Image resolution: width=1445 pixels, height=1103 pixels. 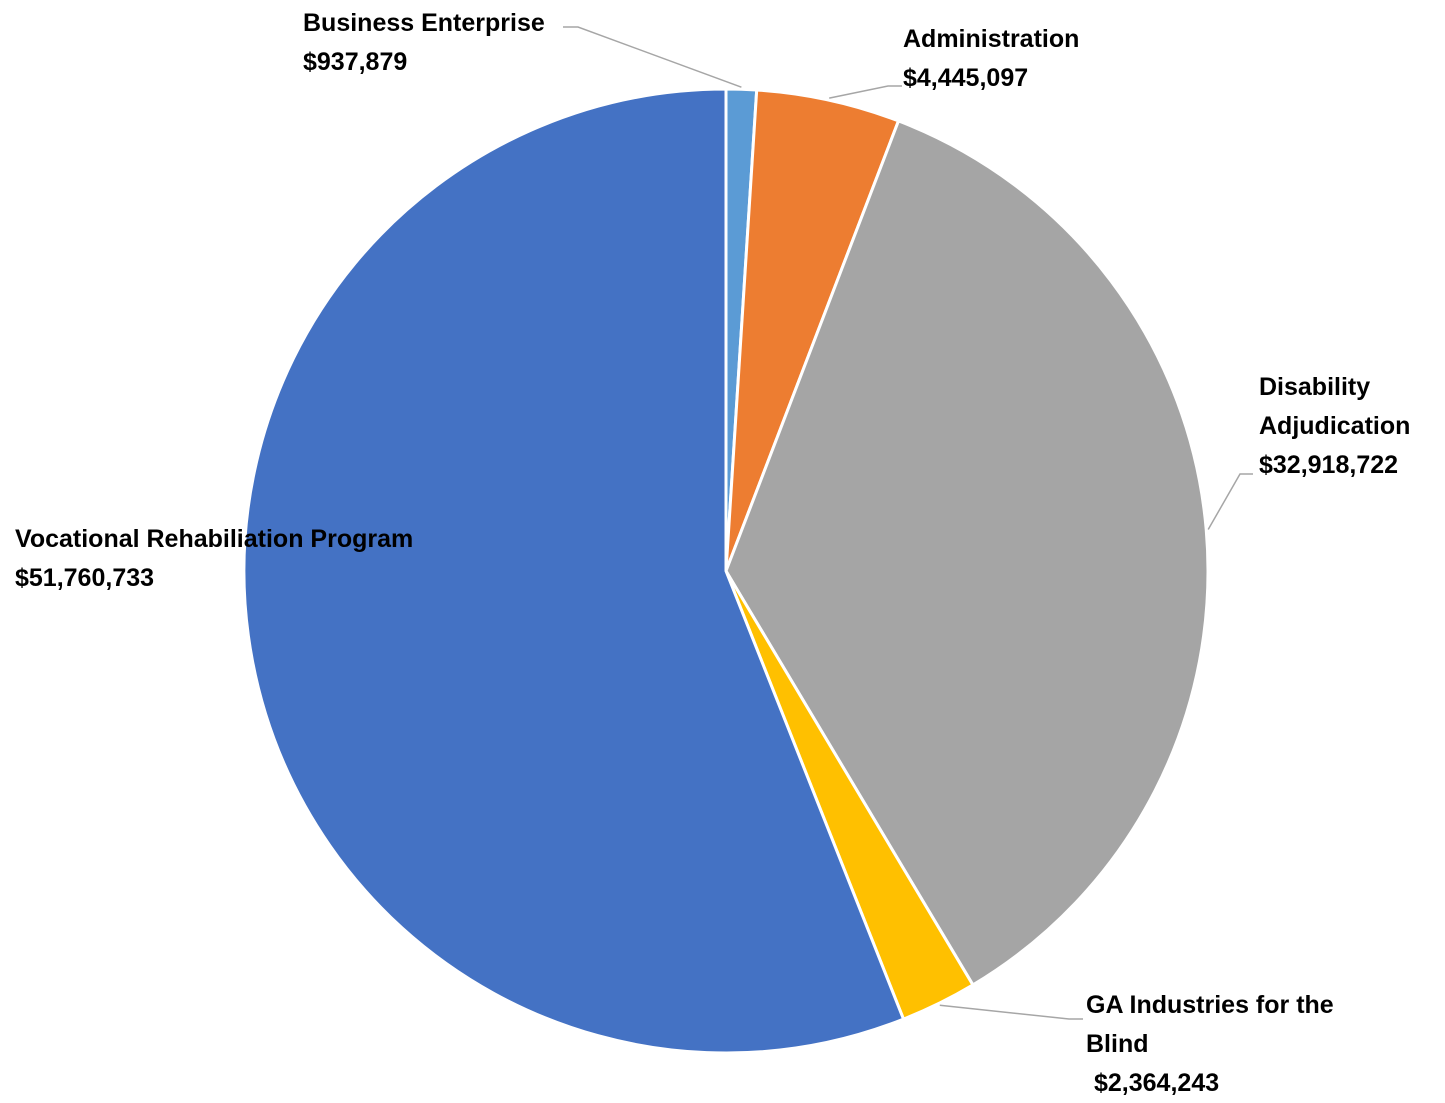 What do you see at coordinates (424, 43) in the screenshot?
I see `label-business-enterprise: Business Enterprise $937,879` at bounding box center [424, 43].